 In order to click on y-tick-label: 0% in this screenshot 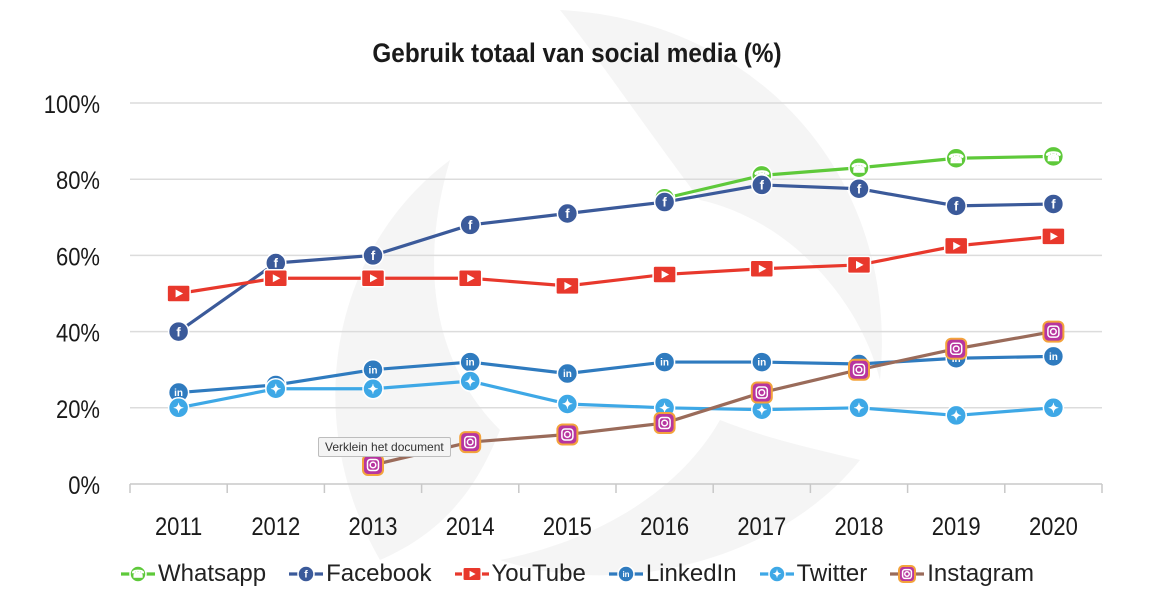, I will do `click(84, 486)`.